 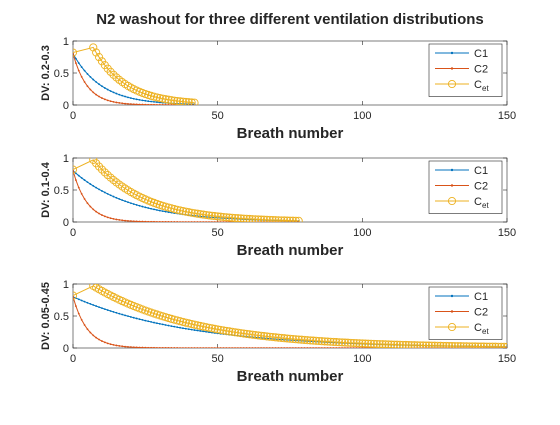 I want to click on legend-box, so click(x=465, y=187).